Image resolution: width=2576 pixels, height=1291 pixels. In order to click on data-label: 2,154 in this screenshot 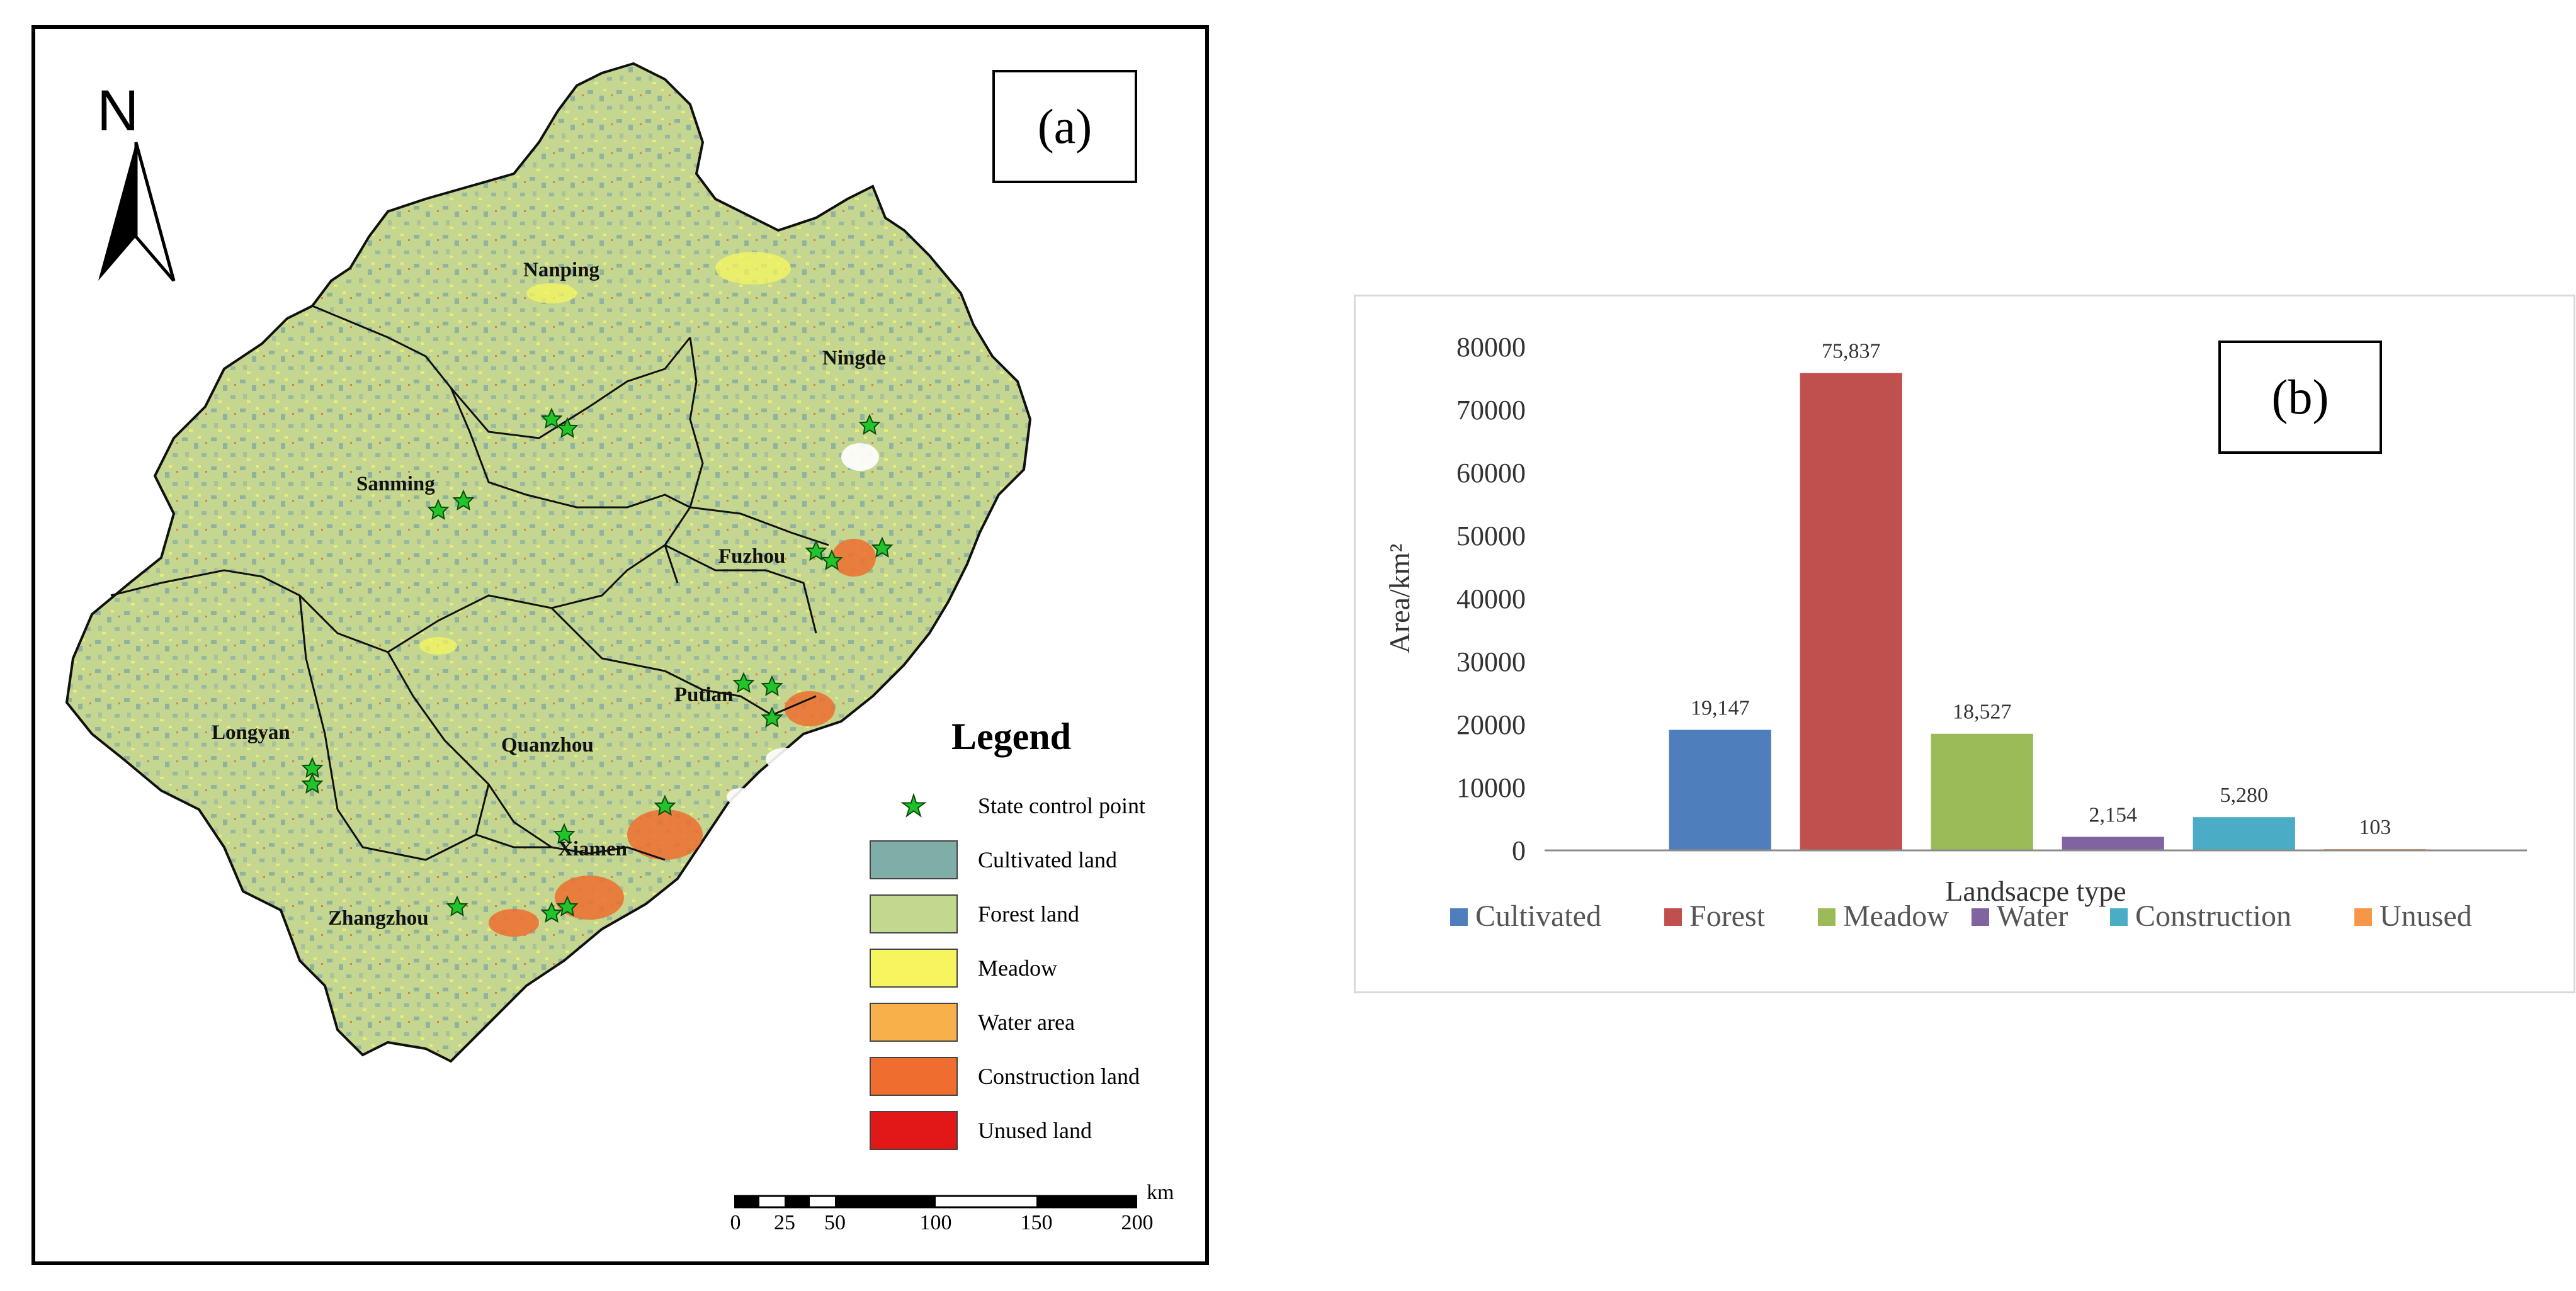, I will do `click(2113, 815)`.